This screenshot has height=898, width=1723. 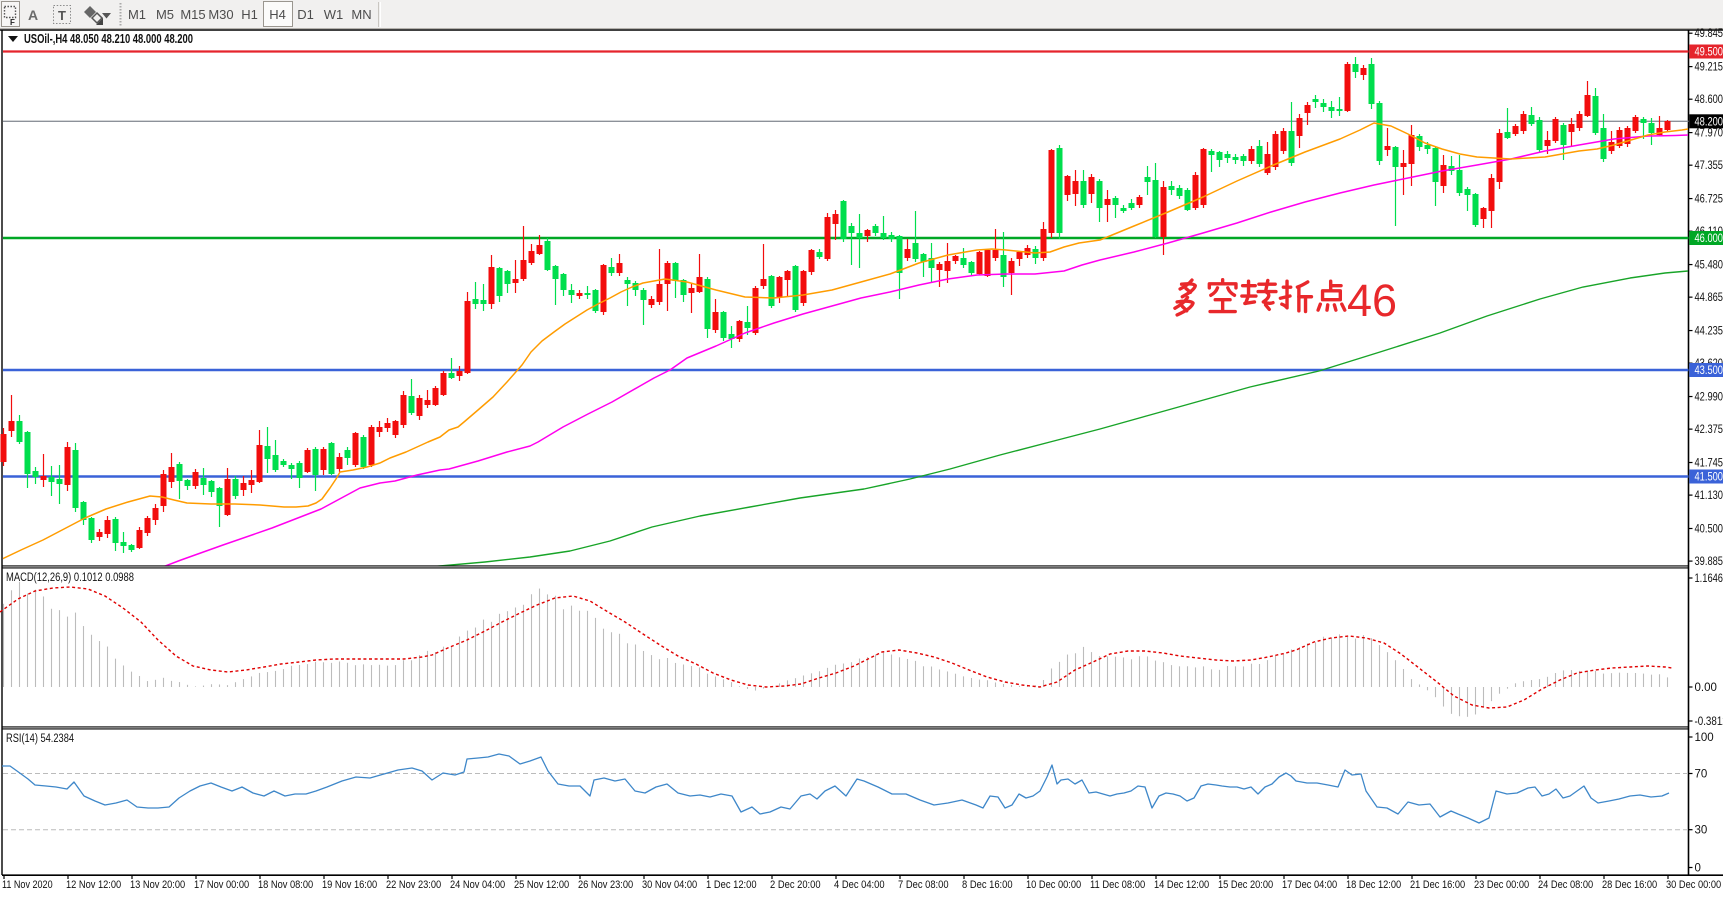 I want to click on svg-text: 41.500, so click(x=1709, y=478).